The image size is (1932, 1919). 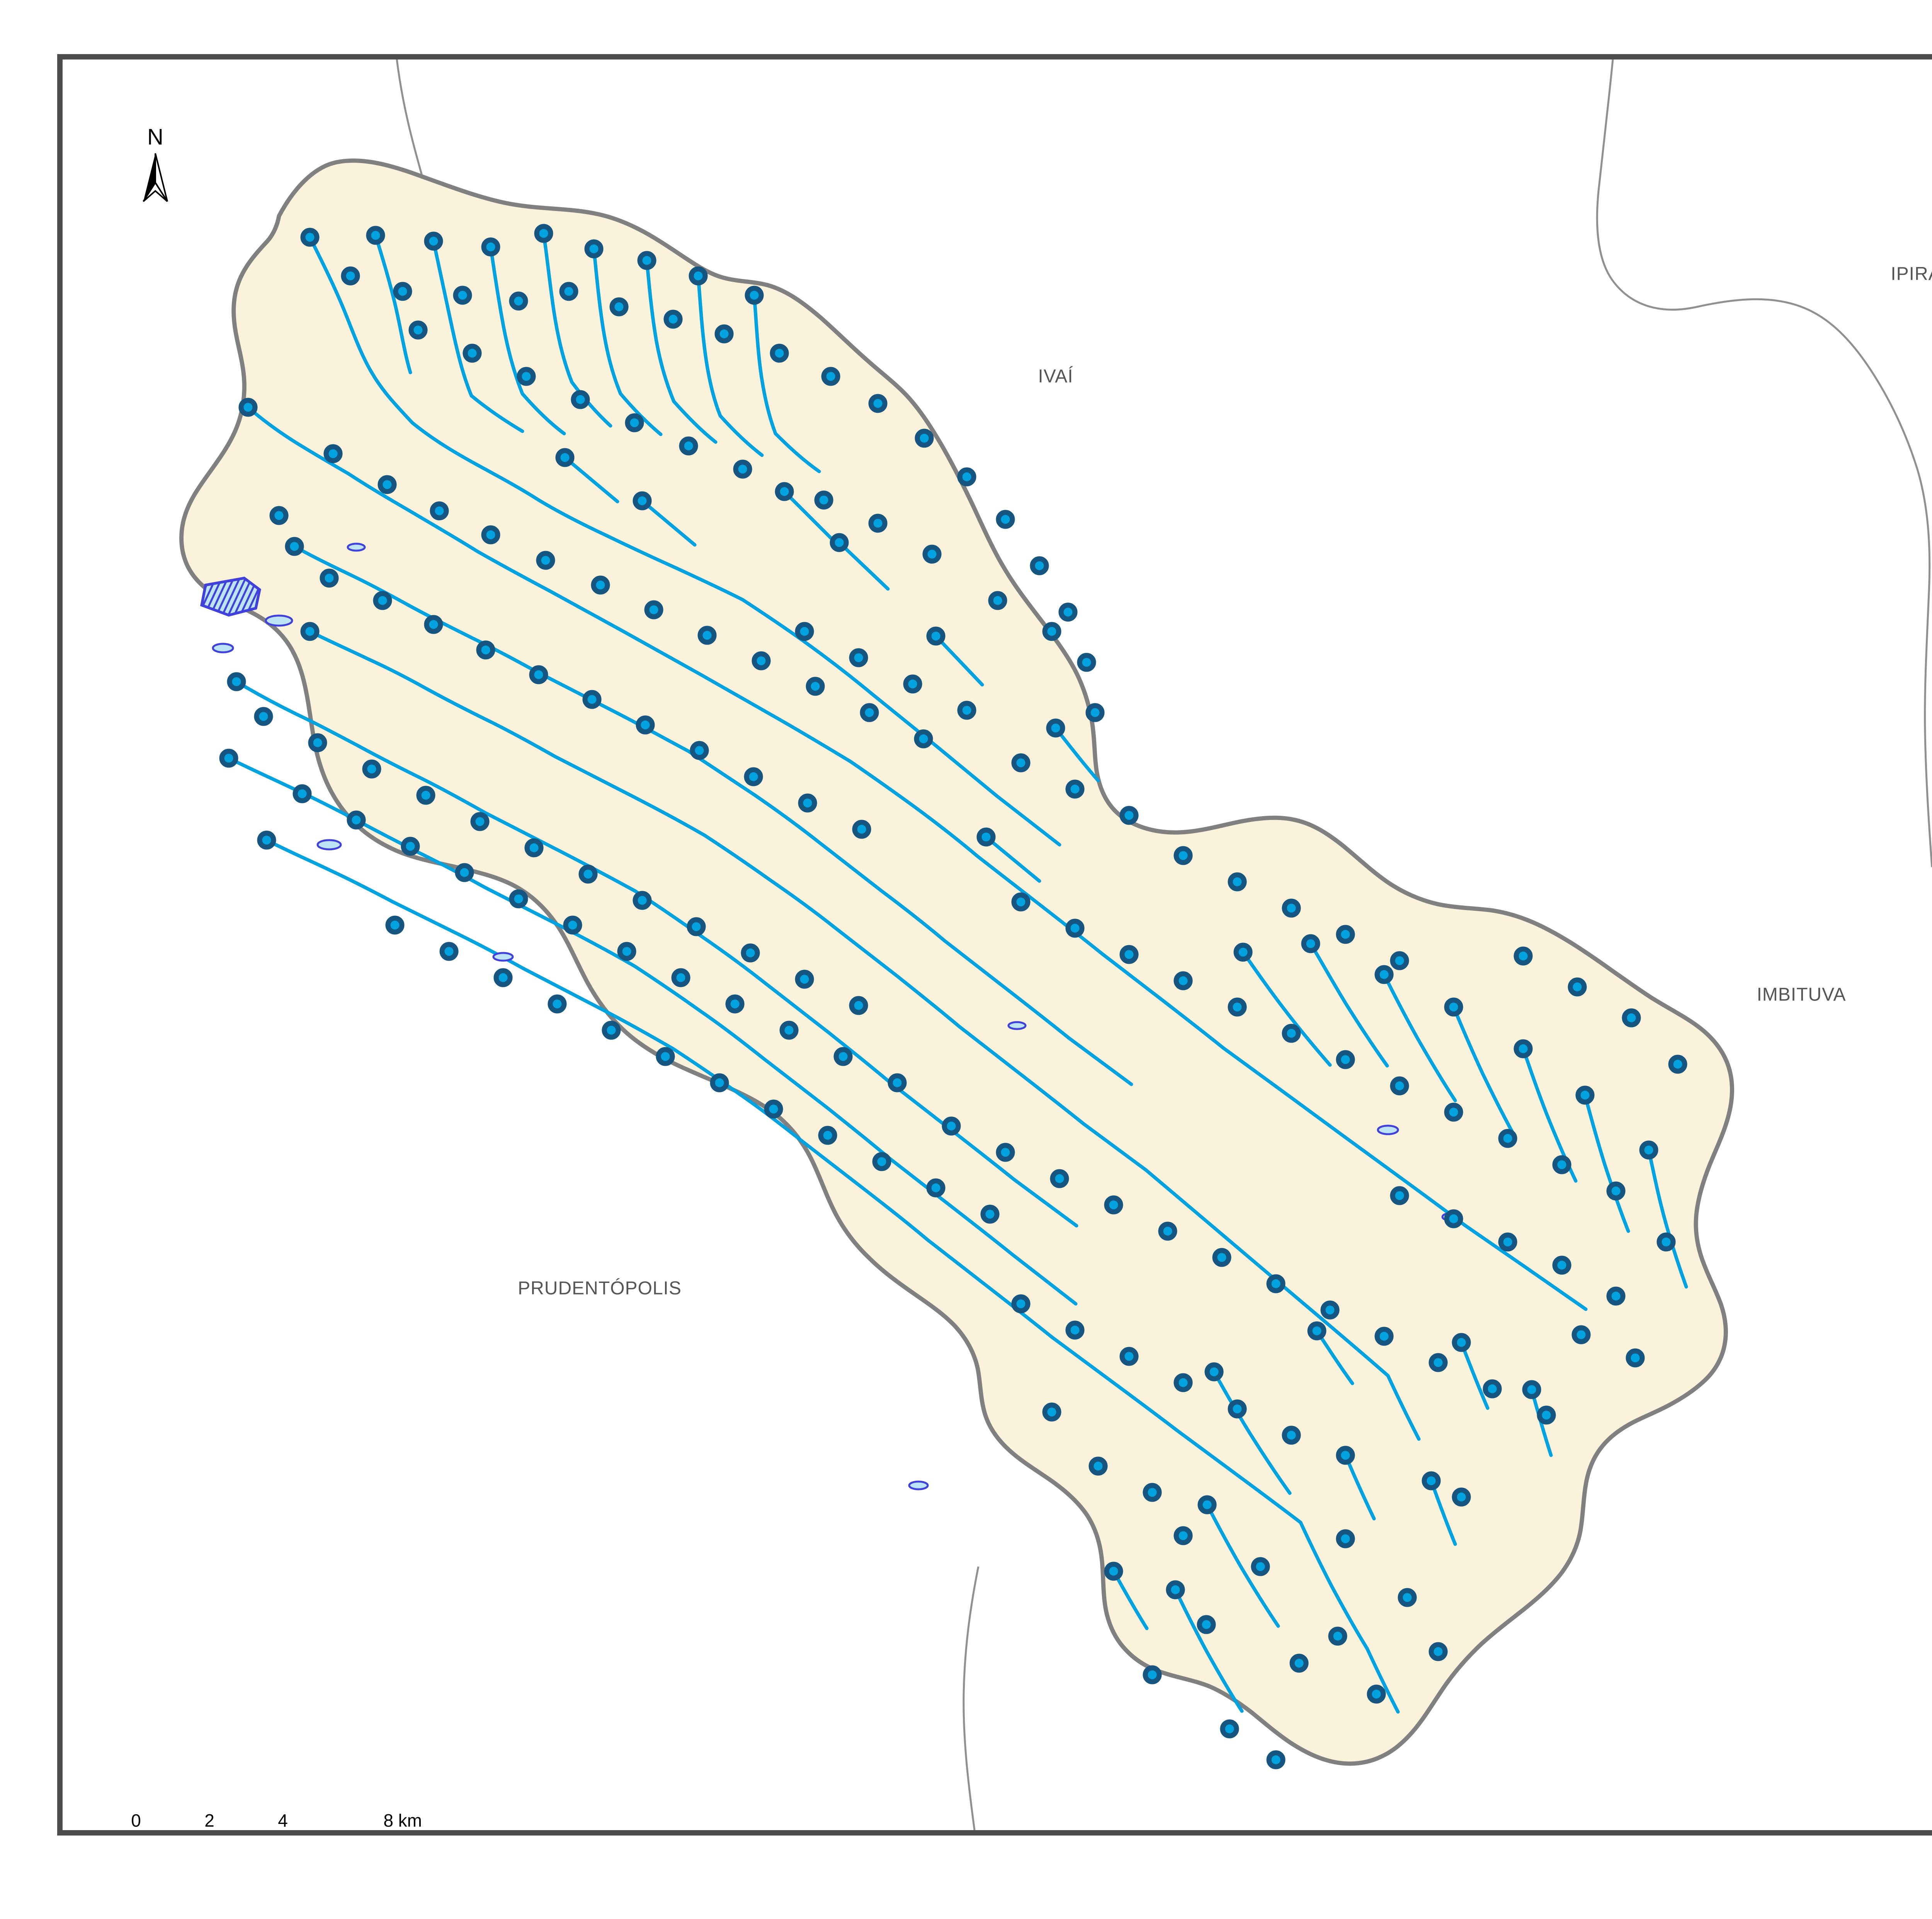 I want to click on place-label-prudentopolis: PRUDENTÓPOLIS, so click(x=600, y=1288).